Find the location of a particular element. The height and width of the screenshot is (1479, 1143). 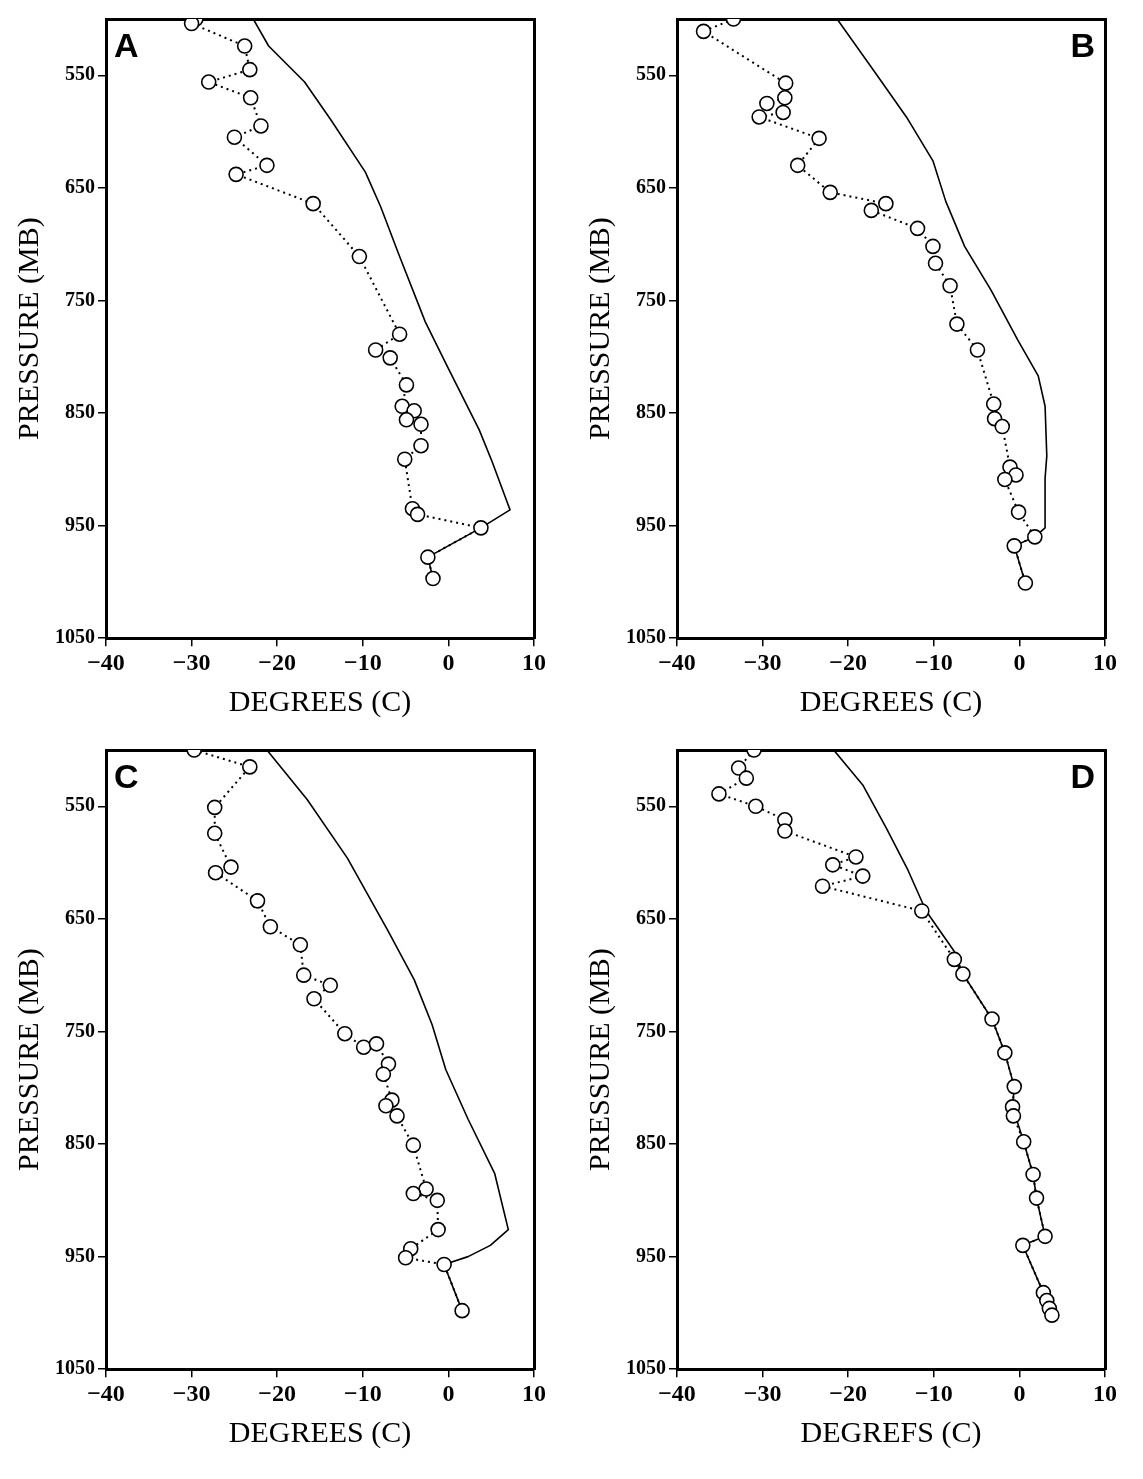

annotation: B is located at coordinates (1082, 45).